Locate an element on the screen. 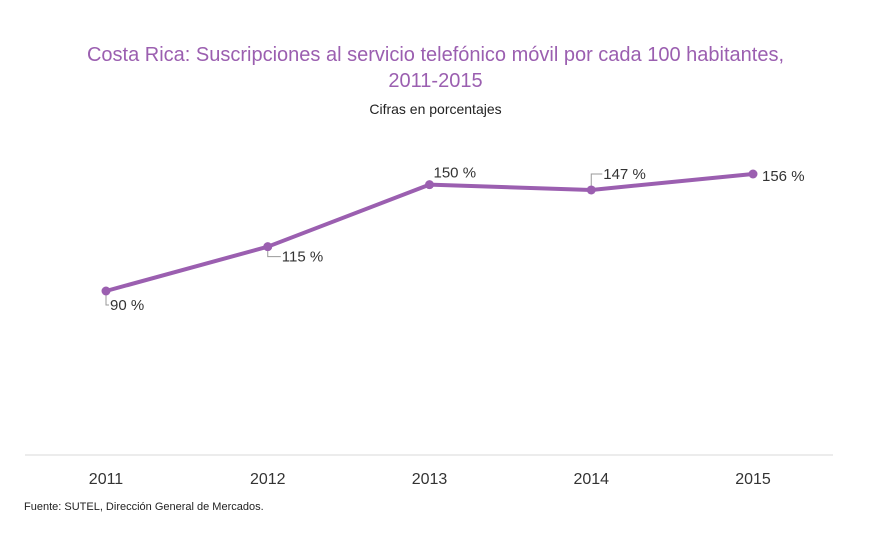  data-point-2011 is located at coordinates (106, 291).